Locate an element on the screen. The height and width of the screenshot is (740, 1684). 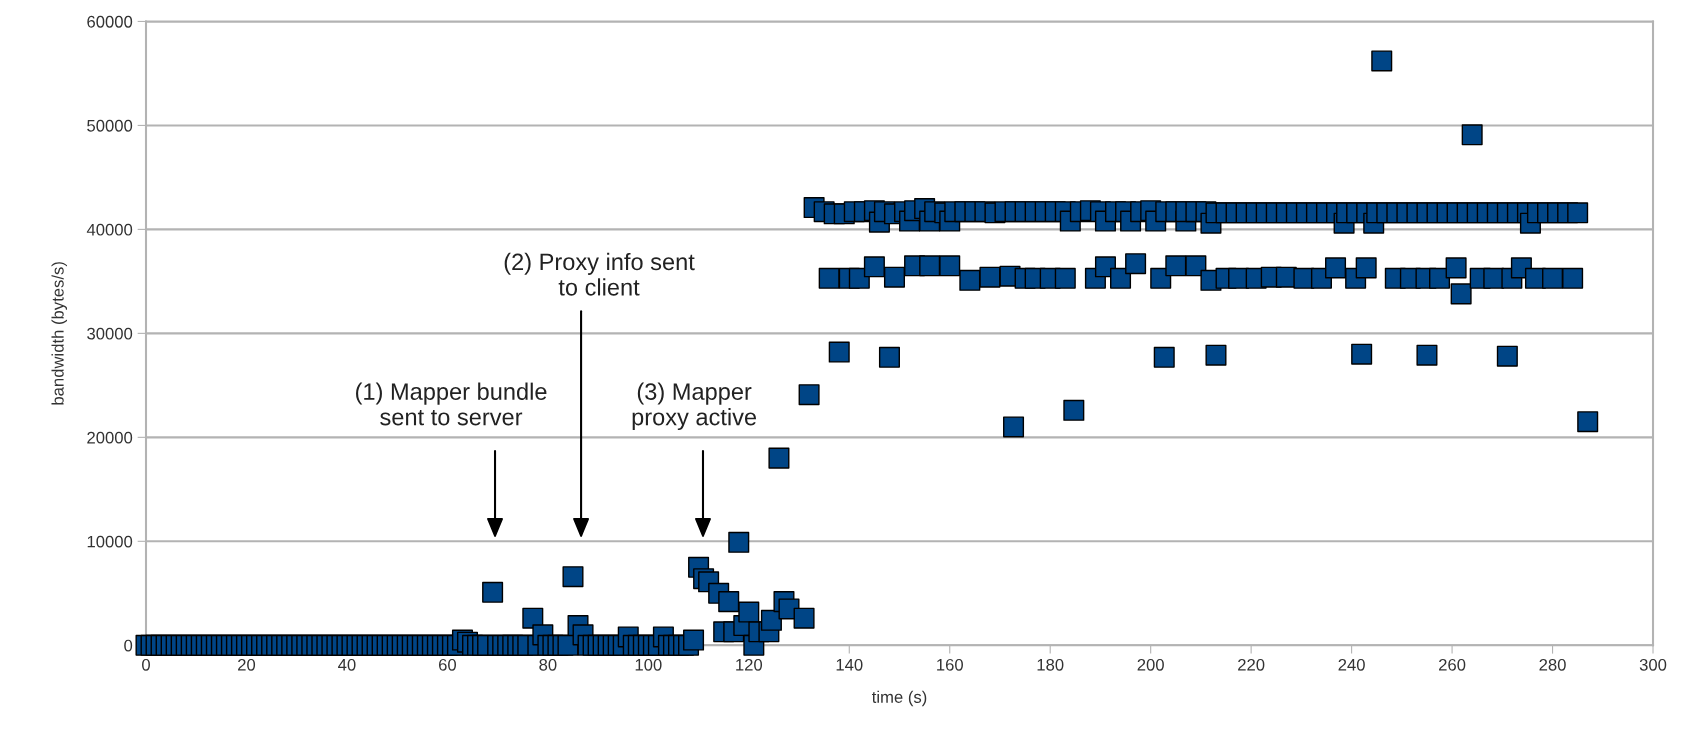
x-tick-label: 80 is located at coordinates (548, 664).